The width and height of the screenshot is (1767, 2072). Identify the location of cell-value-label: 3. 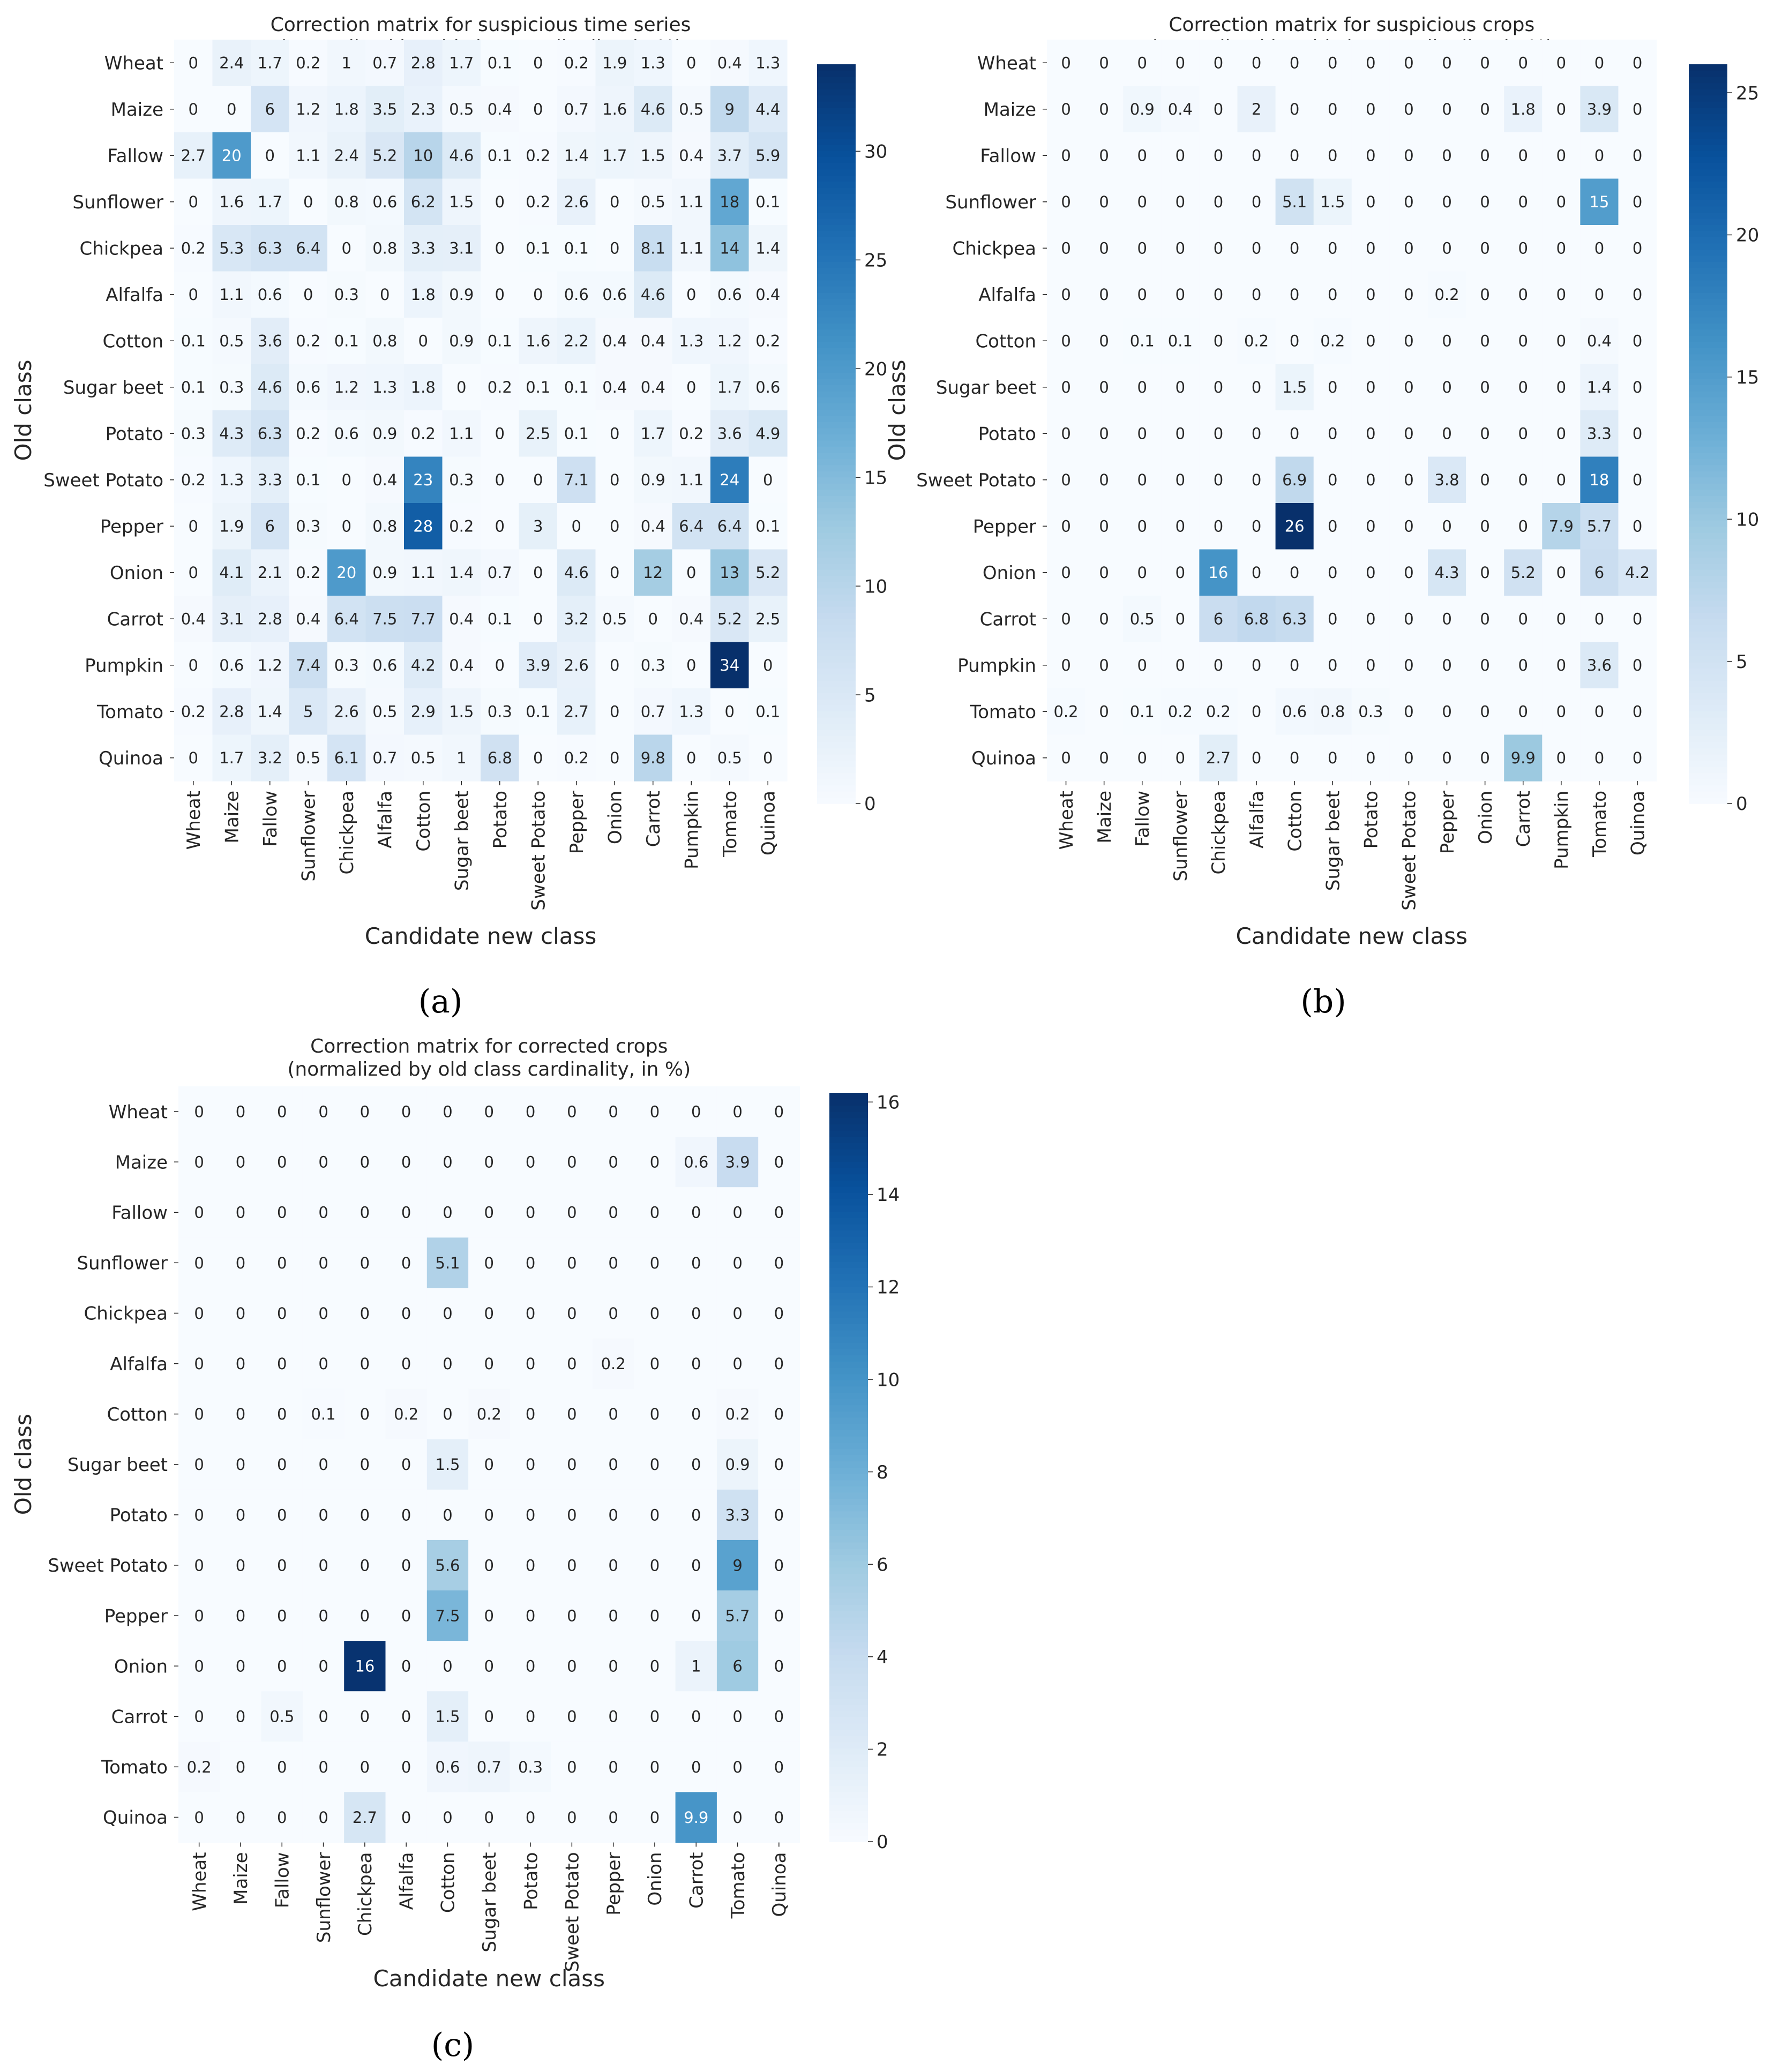
(538, 526).